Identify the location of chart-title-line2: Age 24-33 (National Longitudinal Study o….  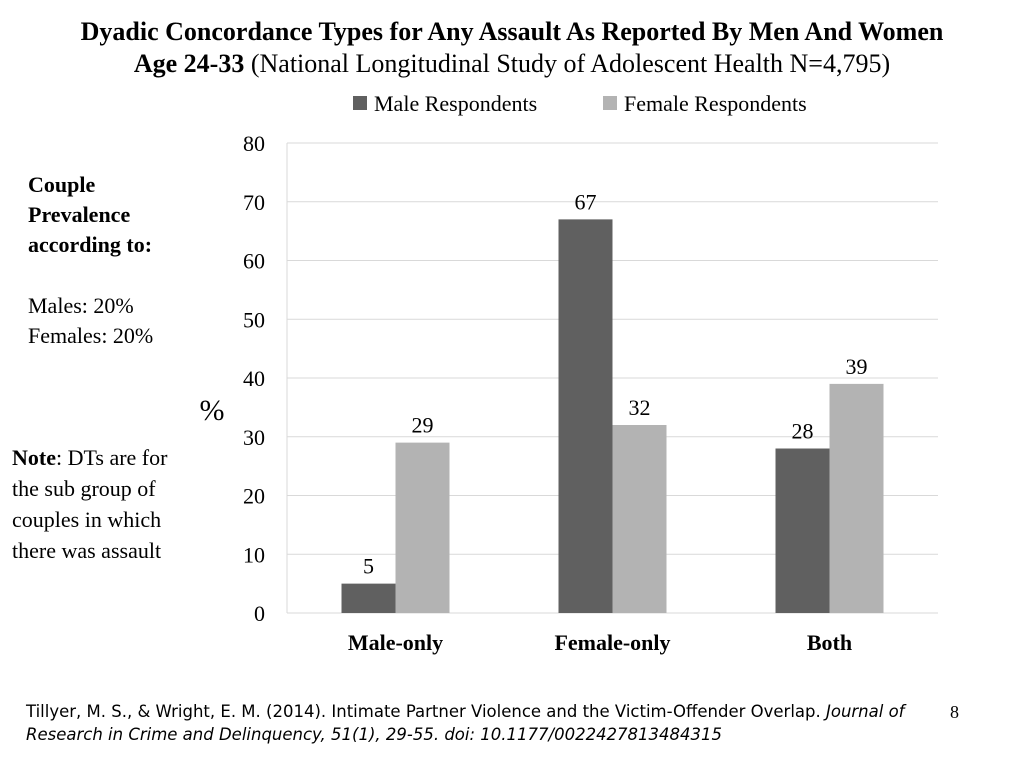
(512, 64).